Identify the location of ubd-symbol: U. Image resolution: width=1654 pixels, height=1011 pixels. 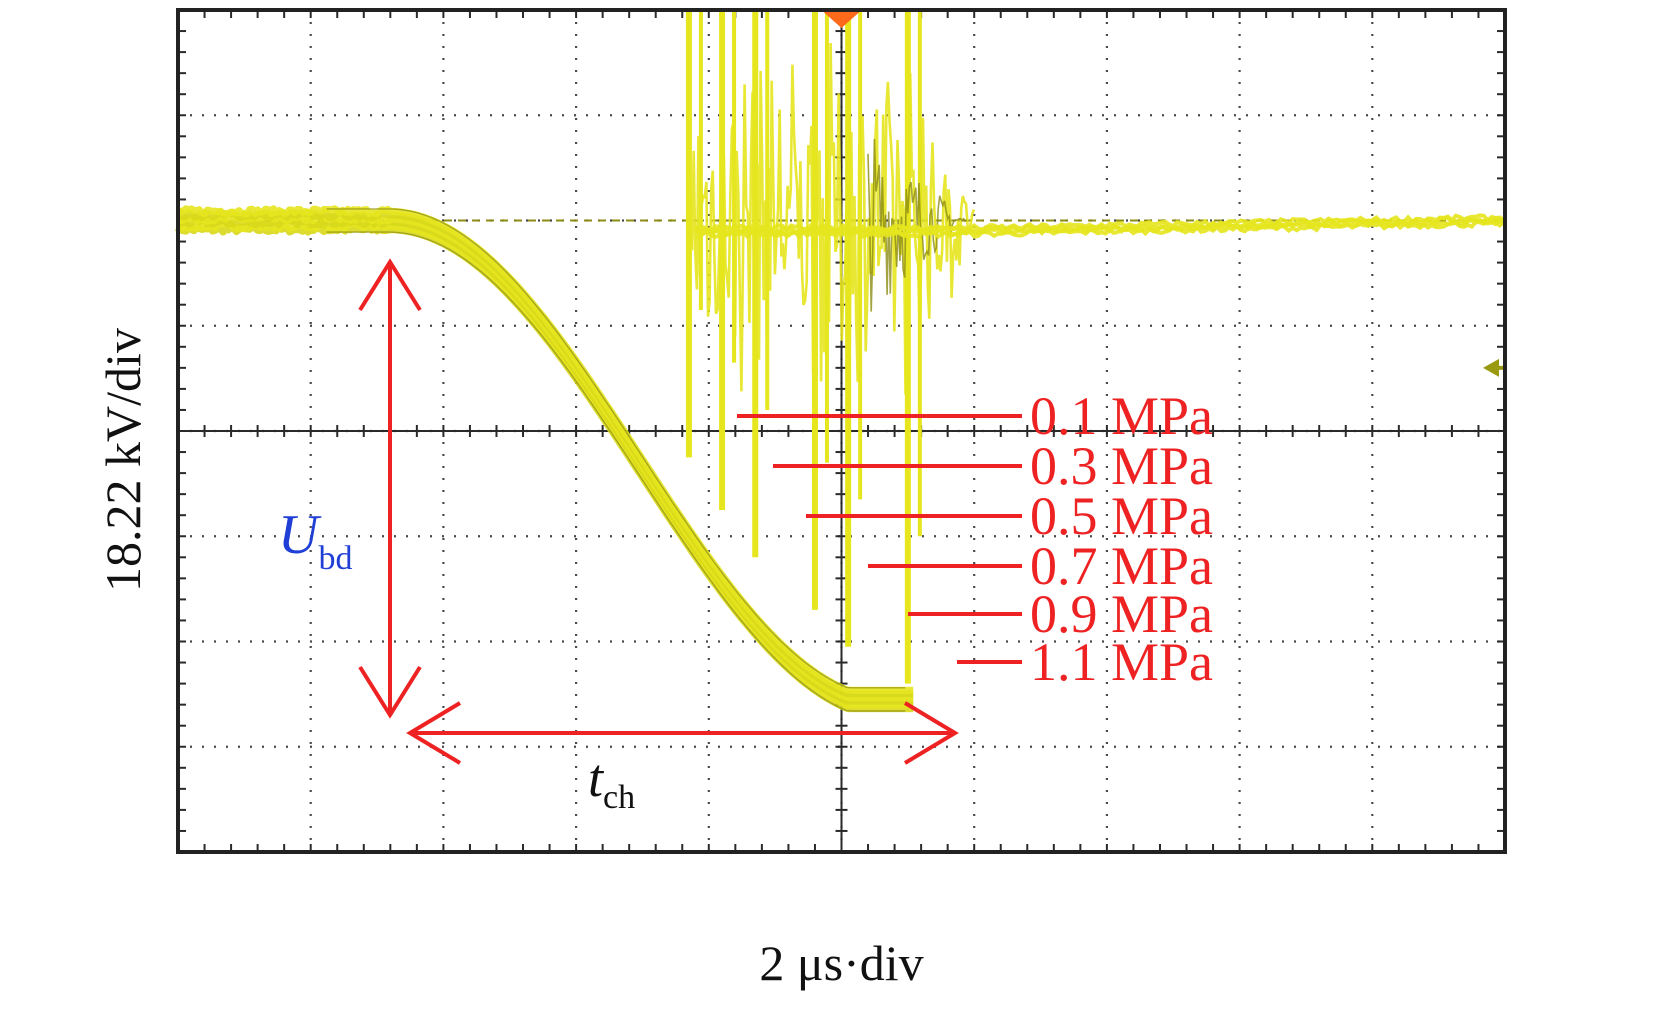
(300, 535).